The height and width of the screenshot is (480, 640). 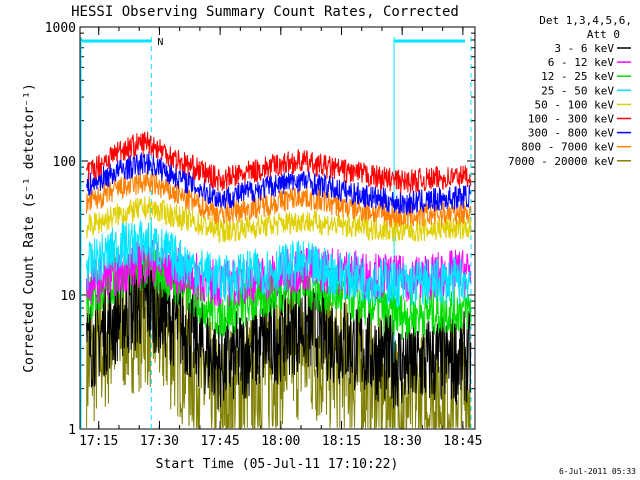 I want to click on x-tick-label: 18:30, so click(x=402, y=441).